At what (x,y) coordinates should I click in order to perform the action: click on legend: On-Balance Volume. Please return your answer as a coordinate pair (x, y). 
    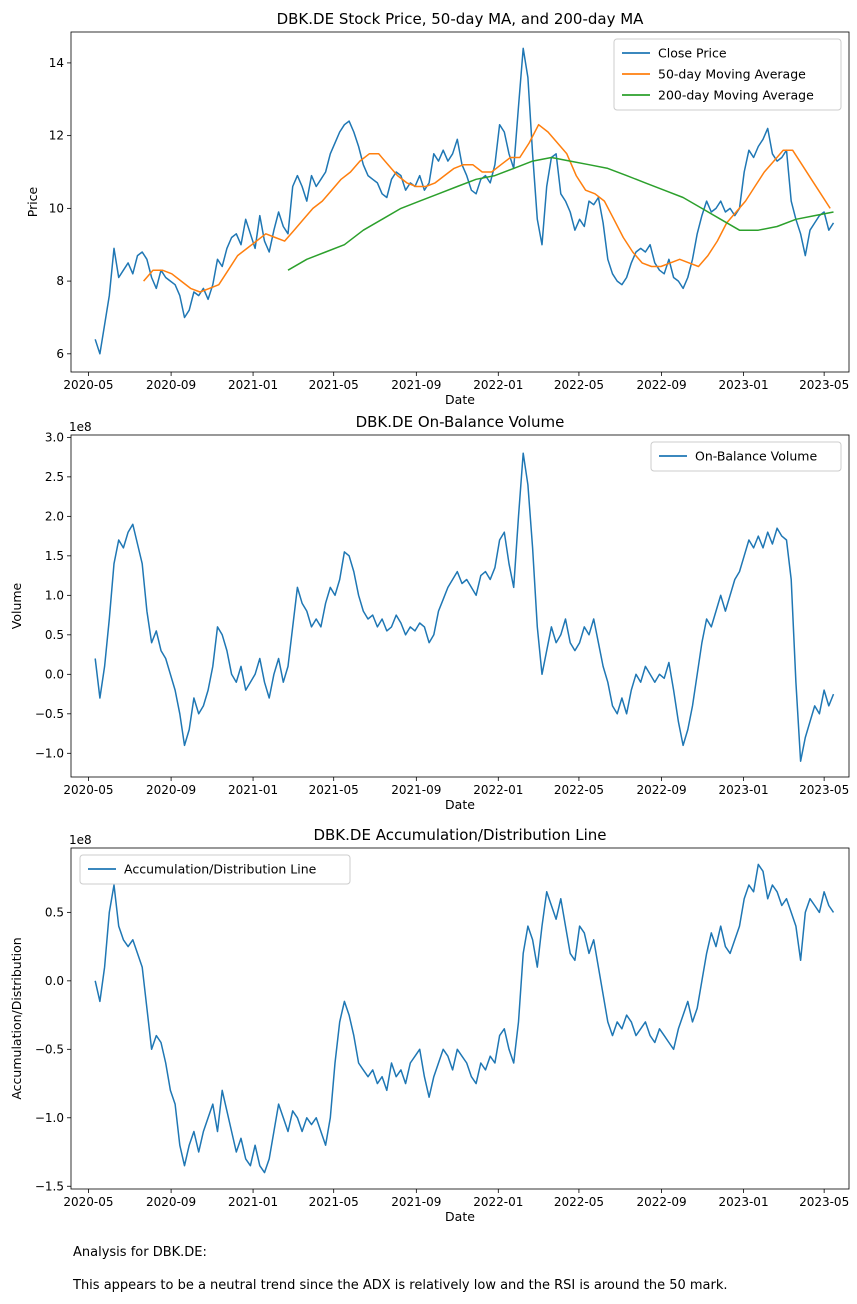
    Looking at the image, I should click on (746, 456).